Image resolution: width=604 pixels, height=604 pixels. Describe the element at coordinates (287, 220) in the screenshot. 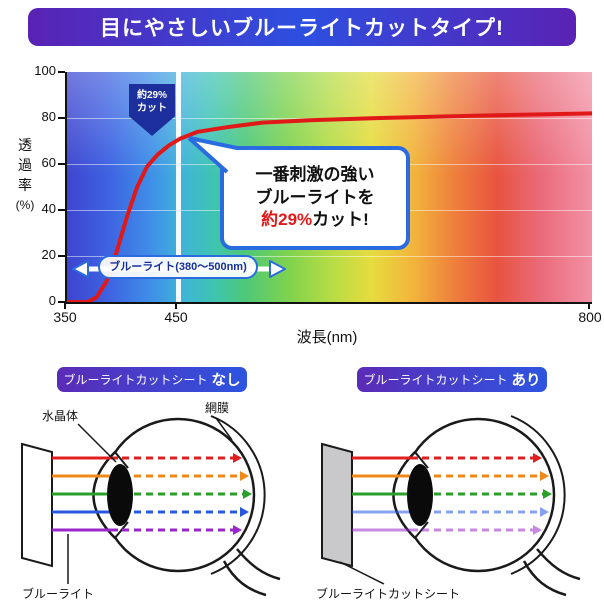

I see `callout-29-percent: 約29%` at that location.